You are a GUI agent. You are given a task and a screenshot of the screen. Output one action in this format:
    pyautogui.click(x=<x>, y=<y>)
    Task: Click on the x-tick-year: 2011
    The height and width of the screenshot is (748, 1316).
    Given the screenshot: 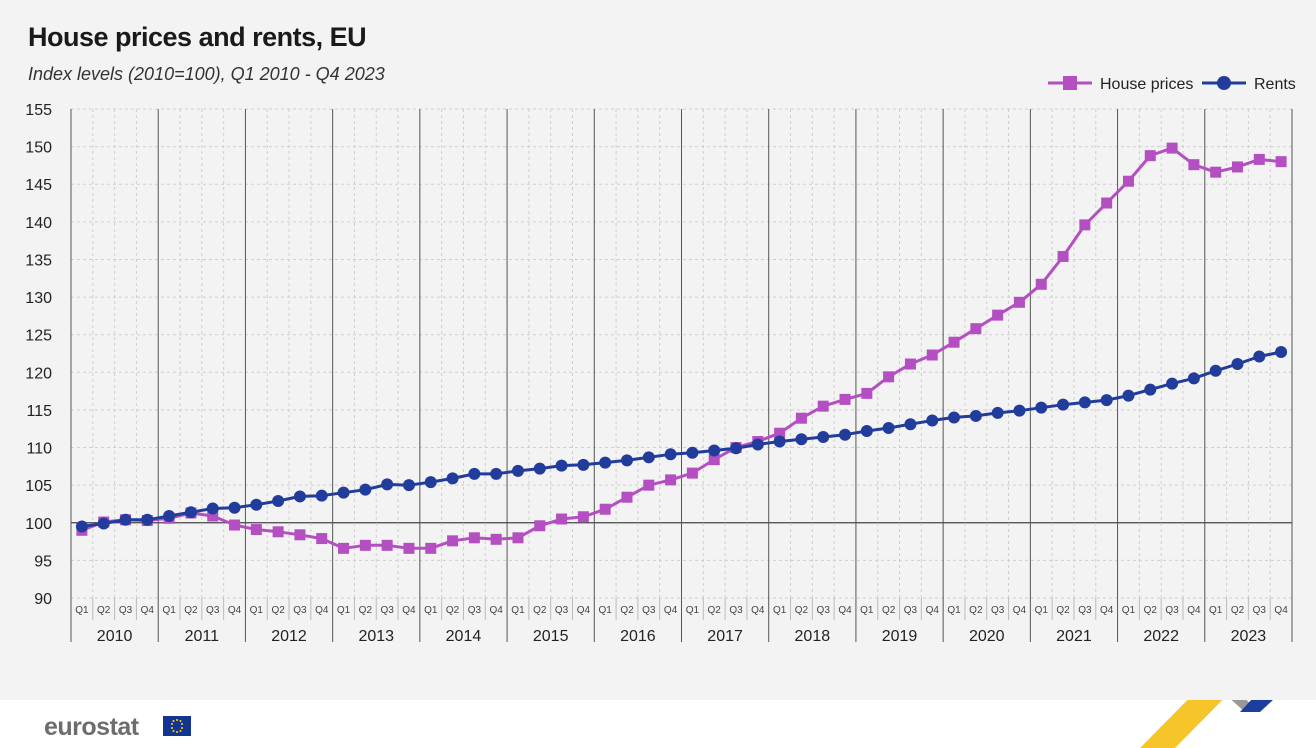 What is the action you would take?
    pyautogui.click(x=202, y=636)
    